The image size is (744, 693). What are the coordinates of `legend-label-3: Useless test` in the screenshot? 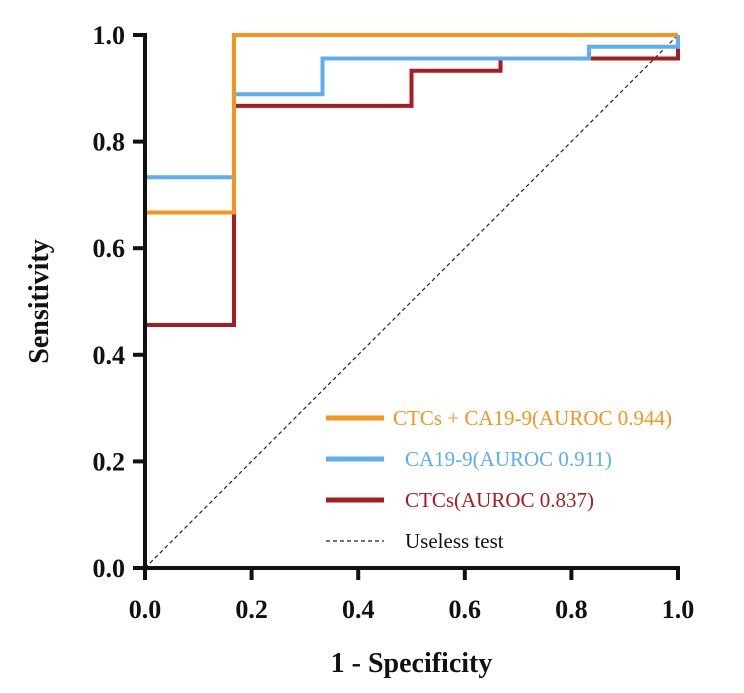 It's located at (454, 541).